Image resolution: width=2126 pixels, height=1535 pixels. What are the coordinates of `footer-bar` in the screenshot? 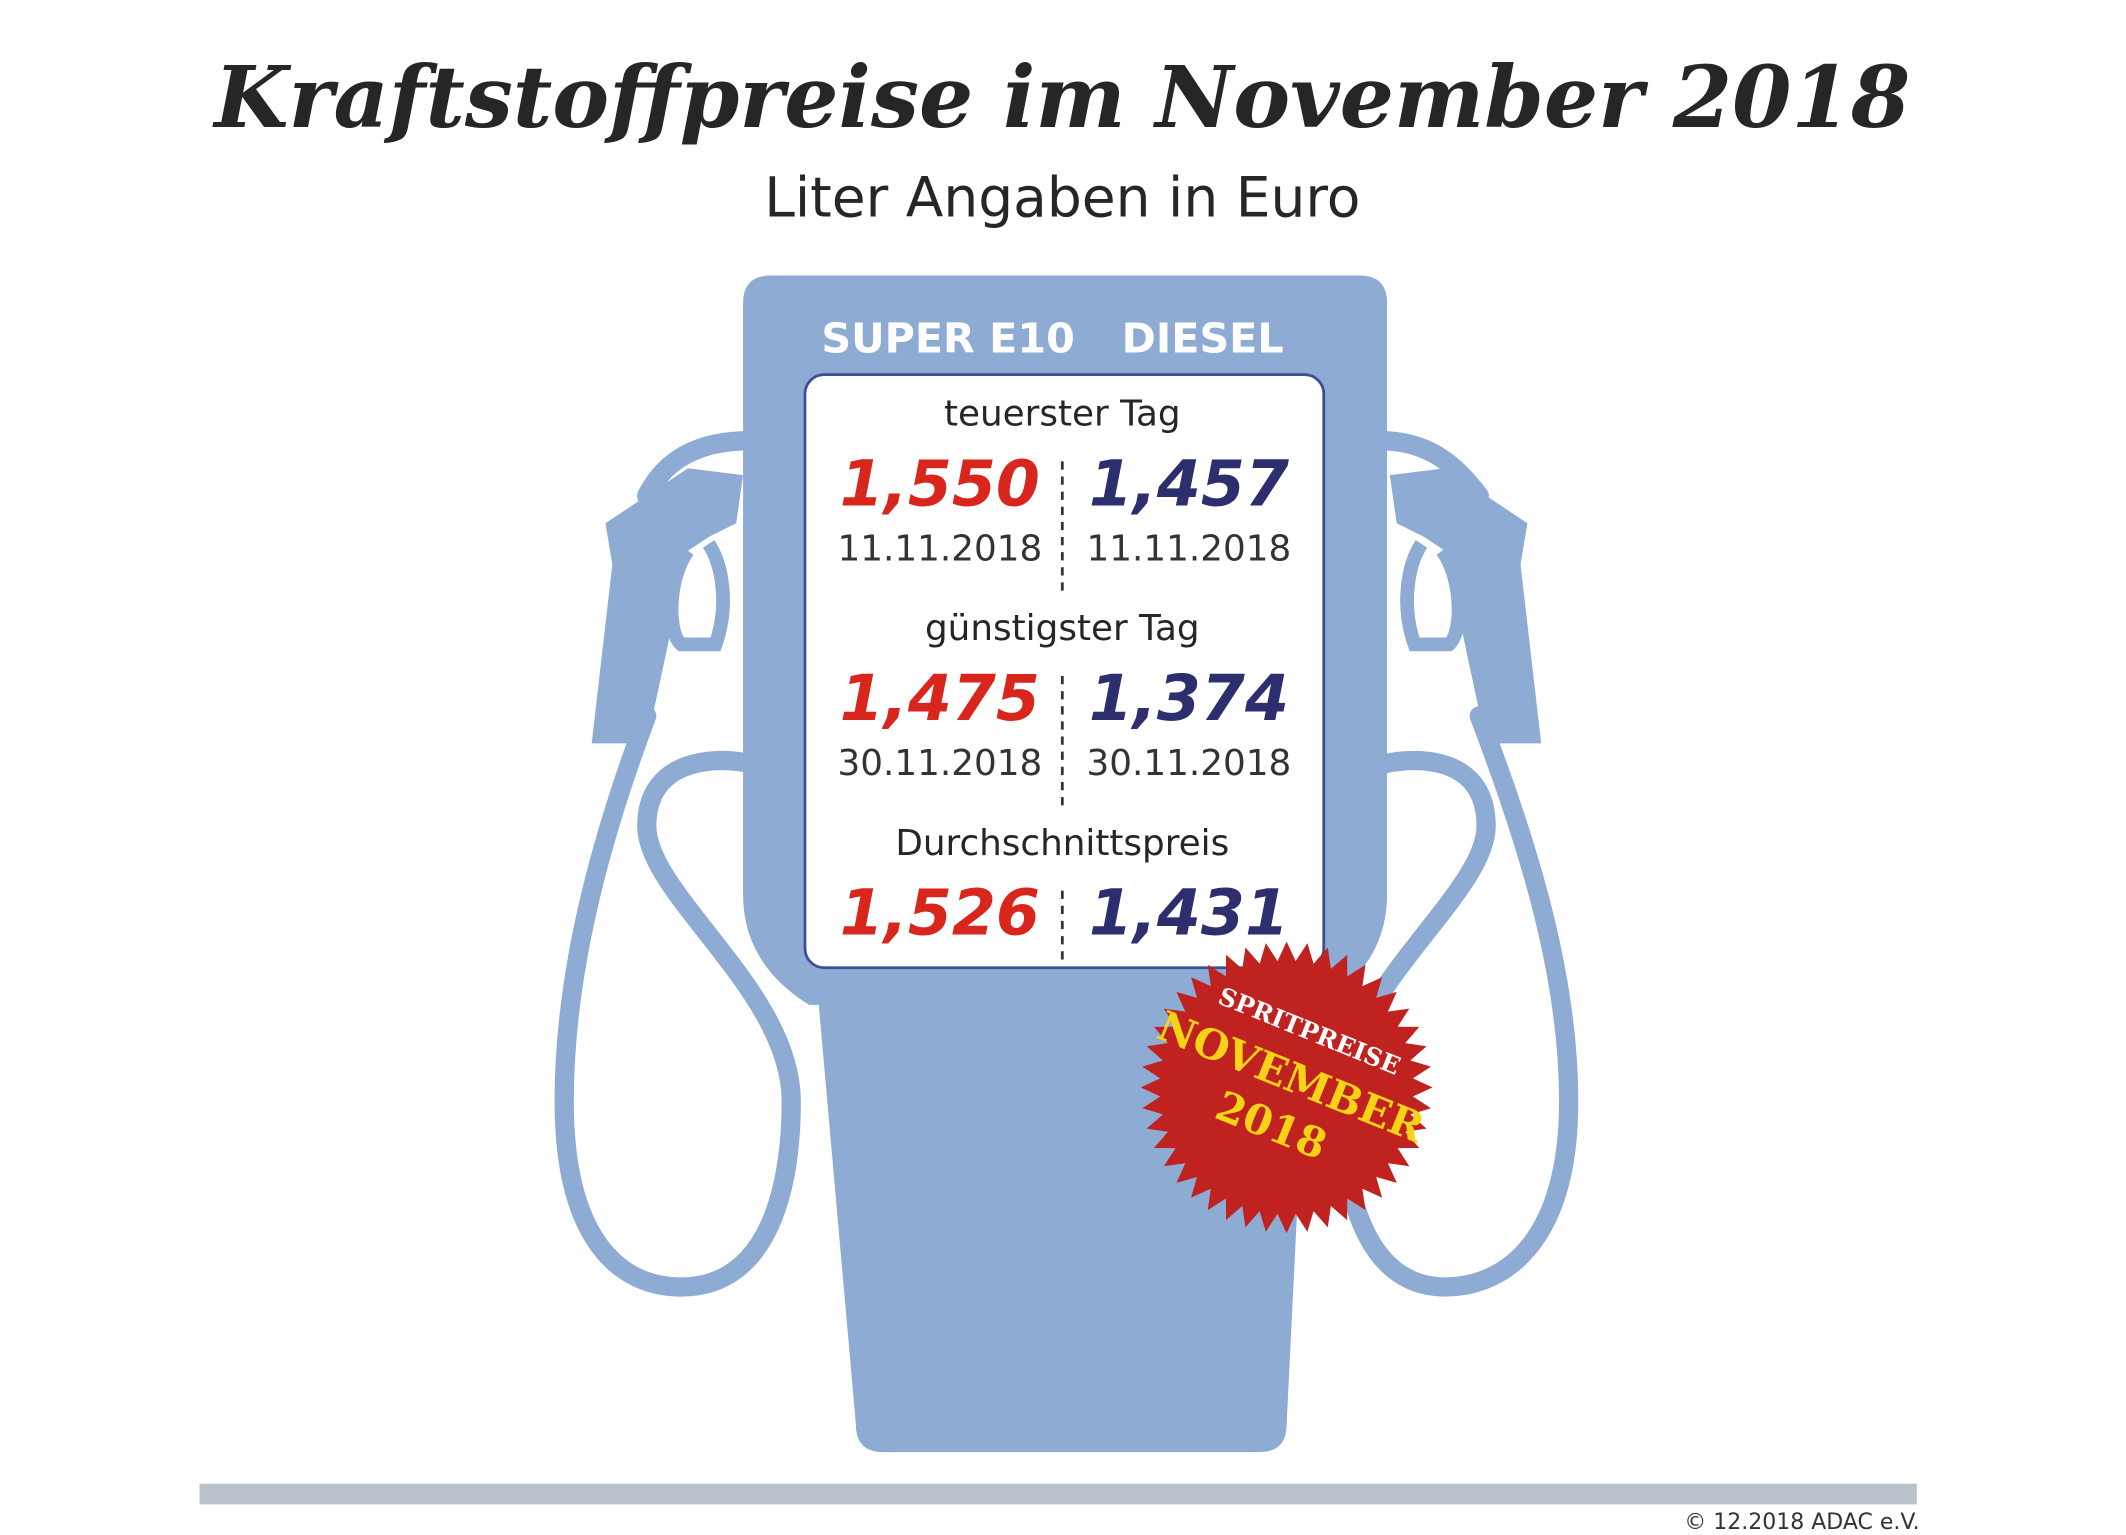 It's located at (1058, 1494).